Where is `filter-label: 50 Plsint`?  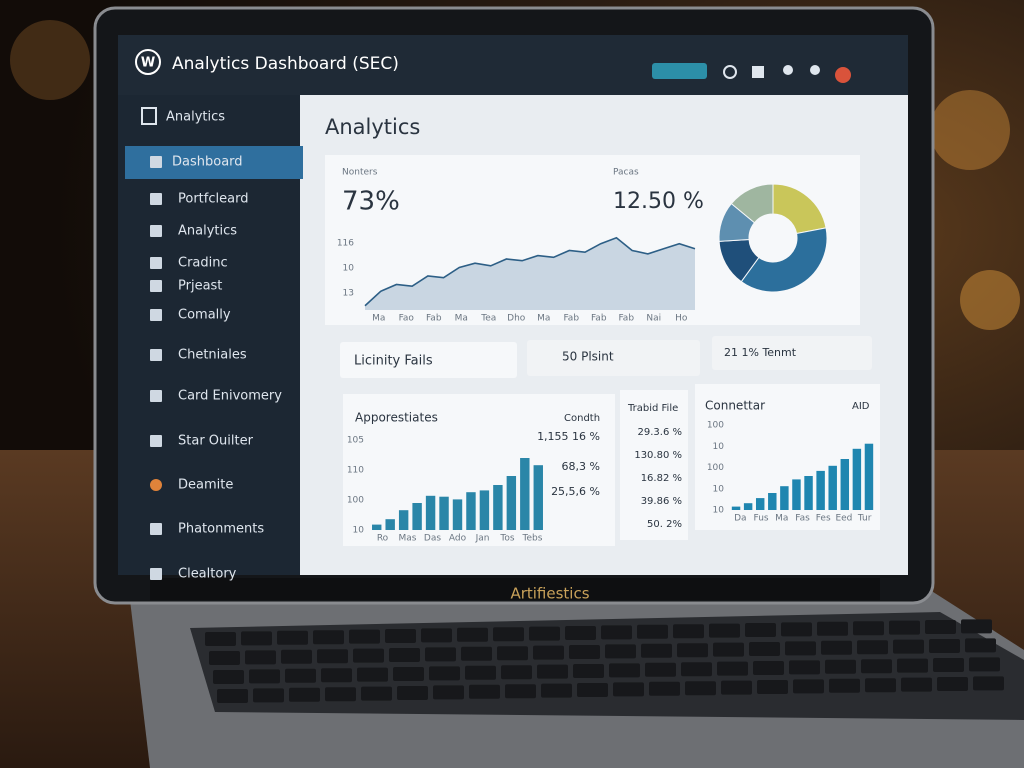 filter-label: 50 Plsint is located at coordinates (588, 357).